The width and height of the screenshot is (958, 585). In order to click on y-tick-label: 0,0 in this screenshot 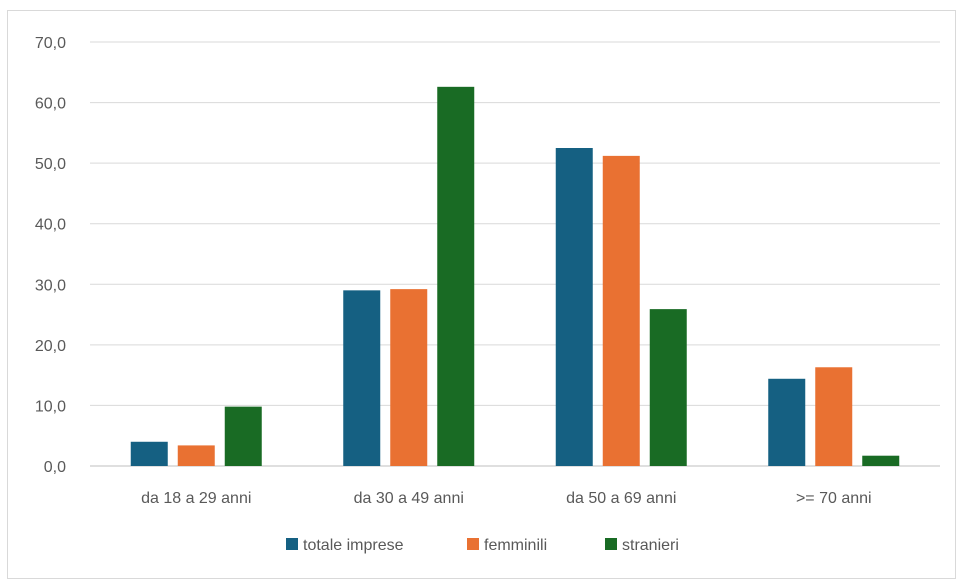, I will do `click(55, 467)`.